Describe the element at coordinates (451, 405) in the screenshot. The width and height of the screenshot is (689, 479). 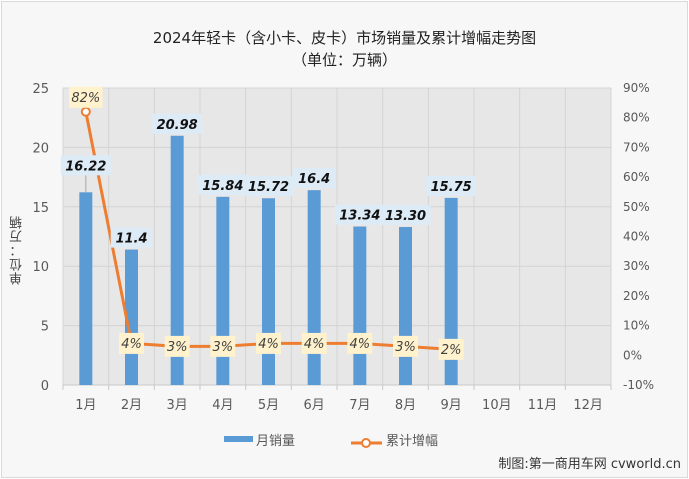
I see `x-tick-label: 9月` at that location.